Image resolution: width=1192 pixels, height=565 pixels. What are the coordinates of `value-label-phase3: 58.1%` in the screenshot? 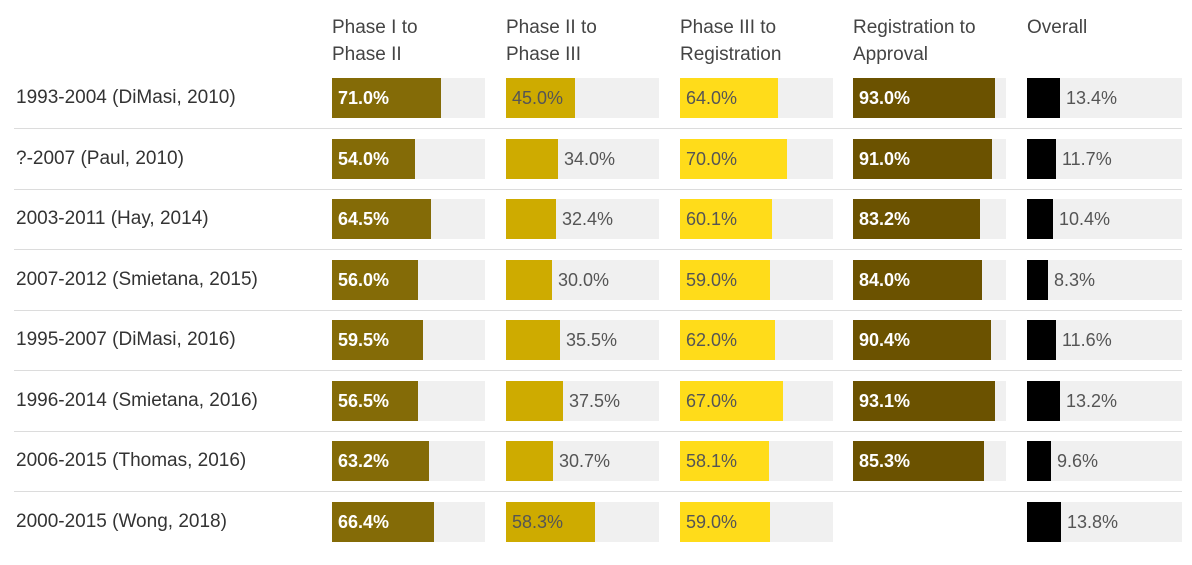 It's located at (712, 461).